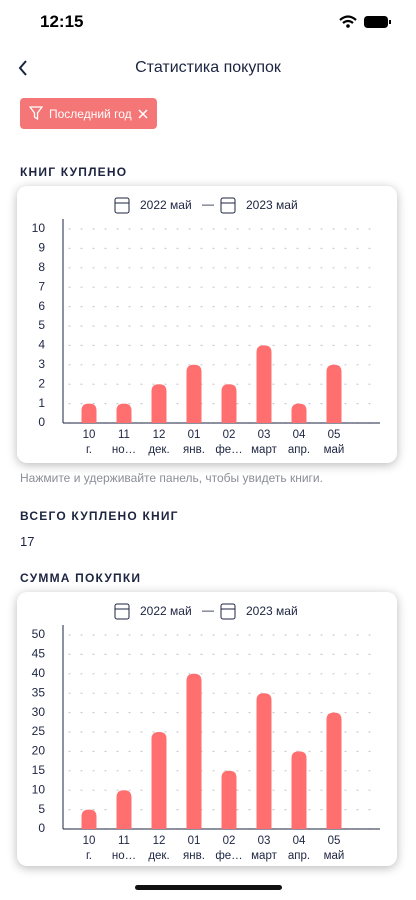 This screenshot has width=416, height=900. Describe the element at coordinates (39, 634) in the screenshot. I see `y-tick-label: 50` at that location.